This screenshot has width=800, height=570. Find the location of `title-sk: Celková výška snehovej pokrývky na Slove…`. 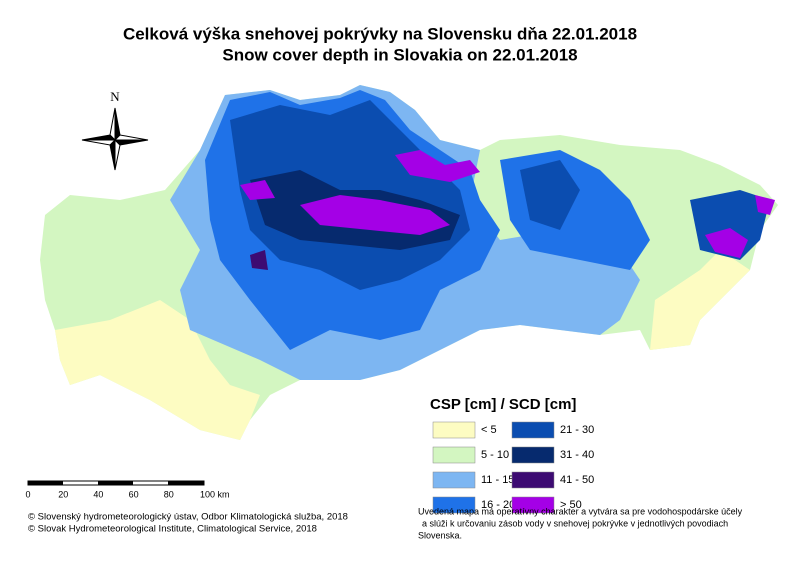

title-sk: Celková výška snehovej pokrývky na Slove… is located at coordinates (380, 33).